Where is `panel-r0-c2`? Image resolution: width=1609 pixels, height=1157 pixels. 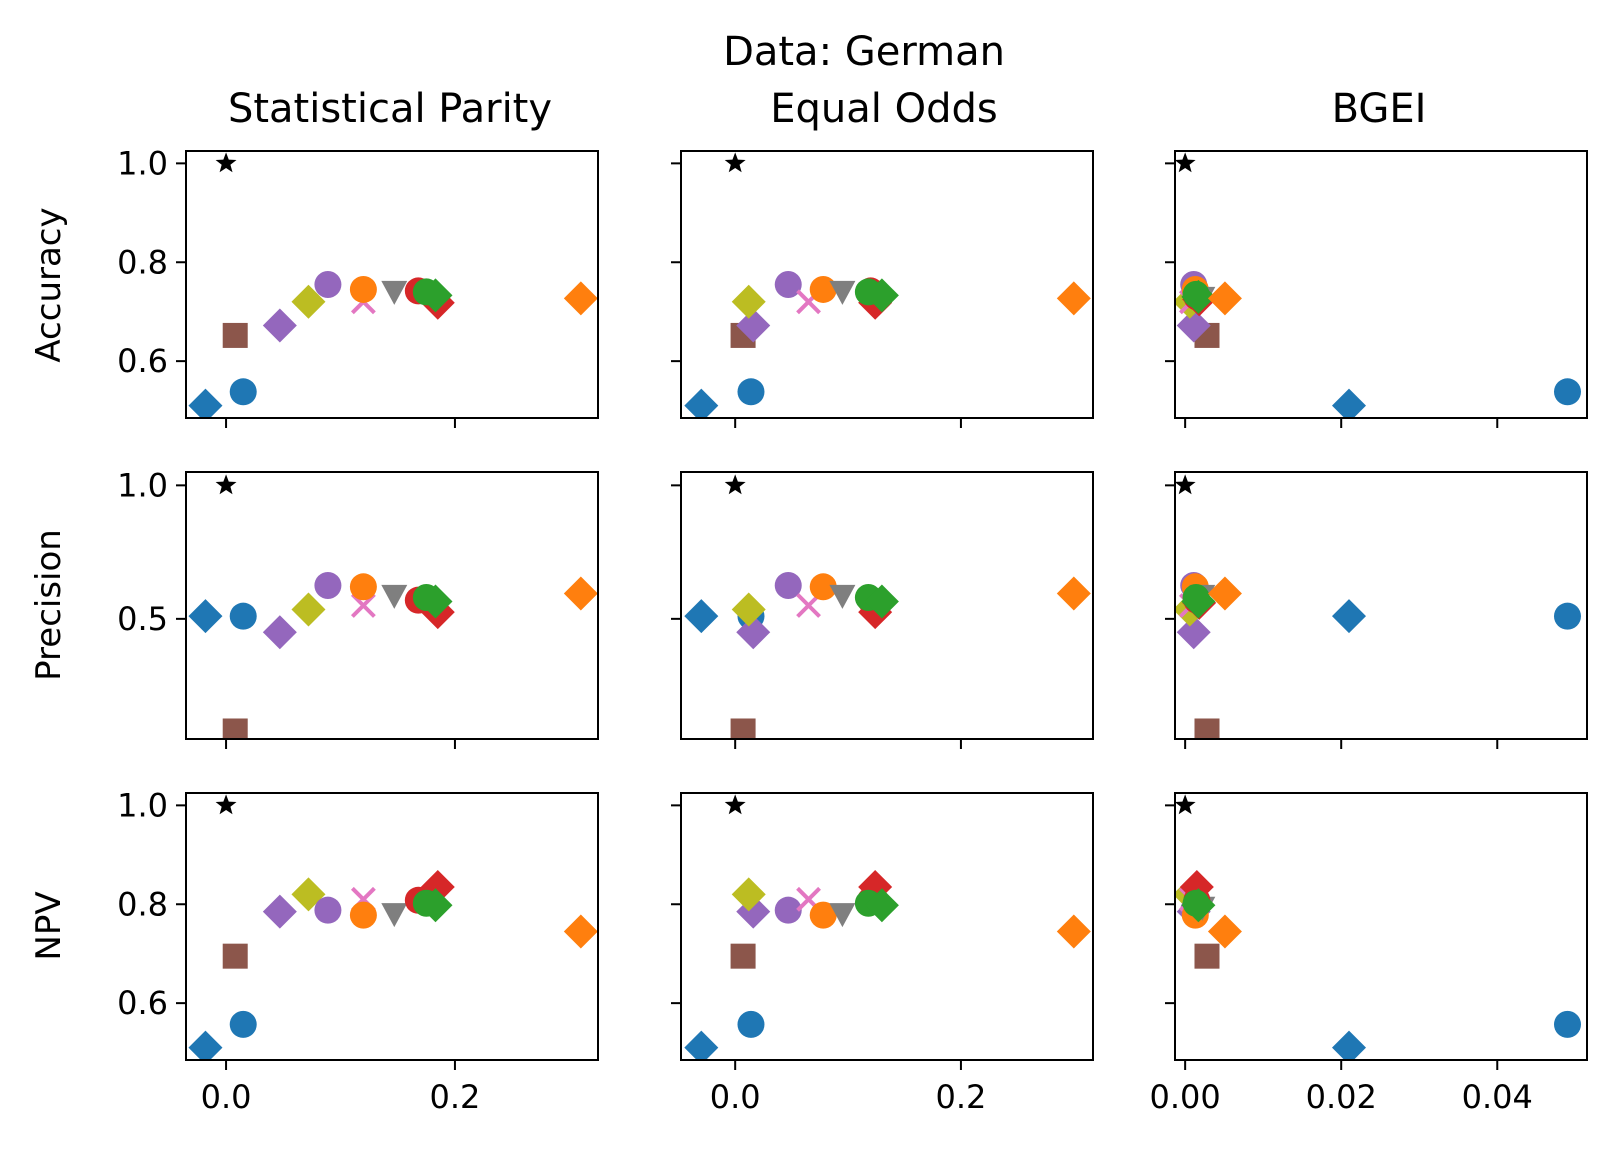 panel-r0-c2 is located at coordinates (1376, 289).